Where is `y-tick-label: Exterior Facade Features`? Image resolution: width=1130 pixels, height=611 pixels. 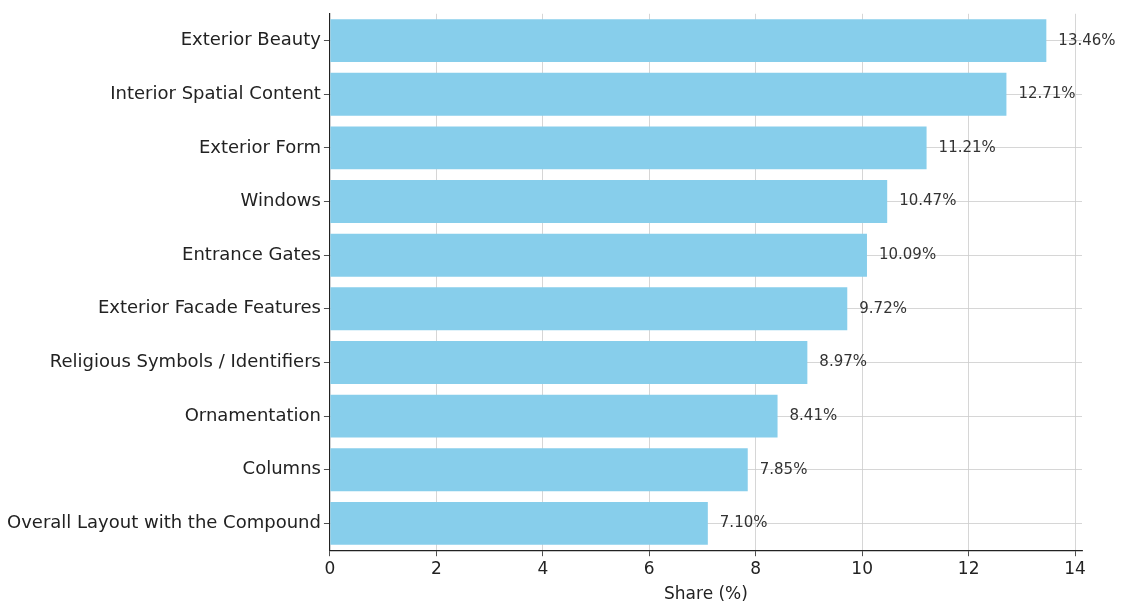
y-tick-label: Exterior Facade Features is located at coordinates (209, 307).